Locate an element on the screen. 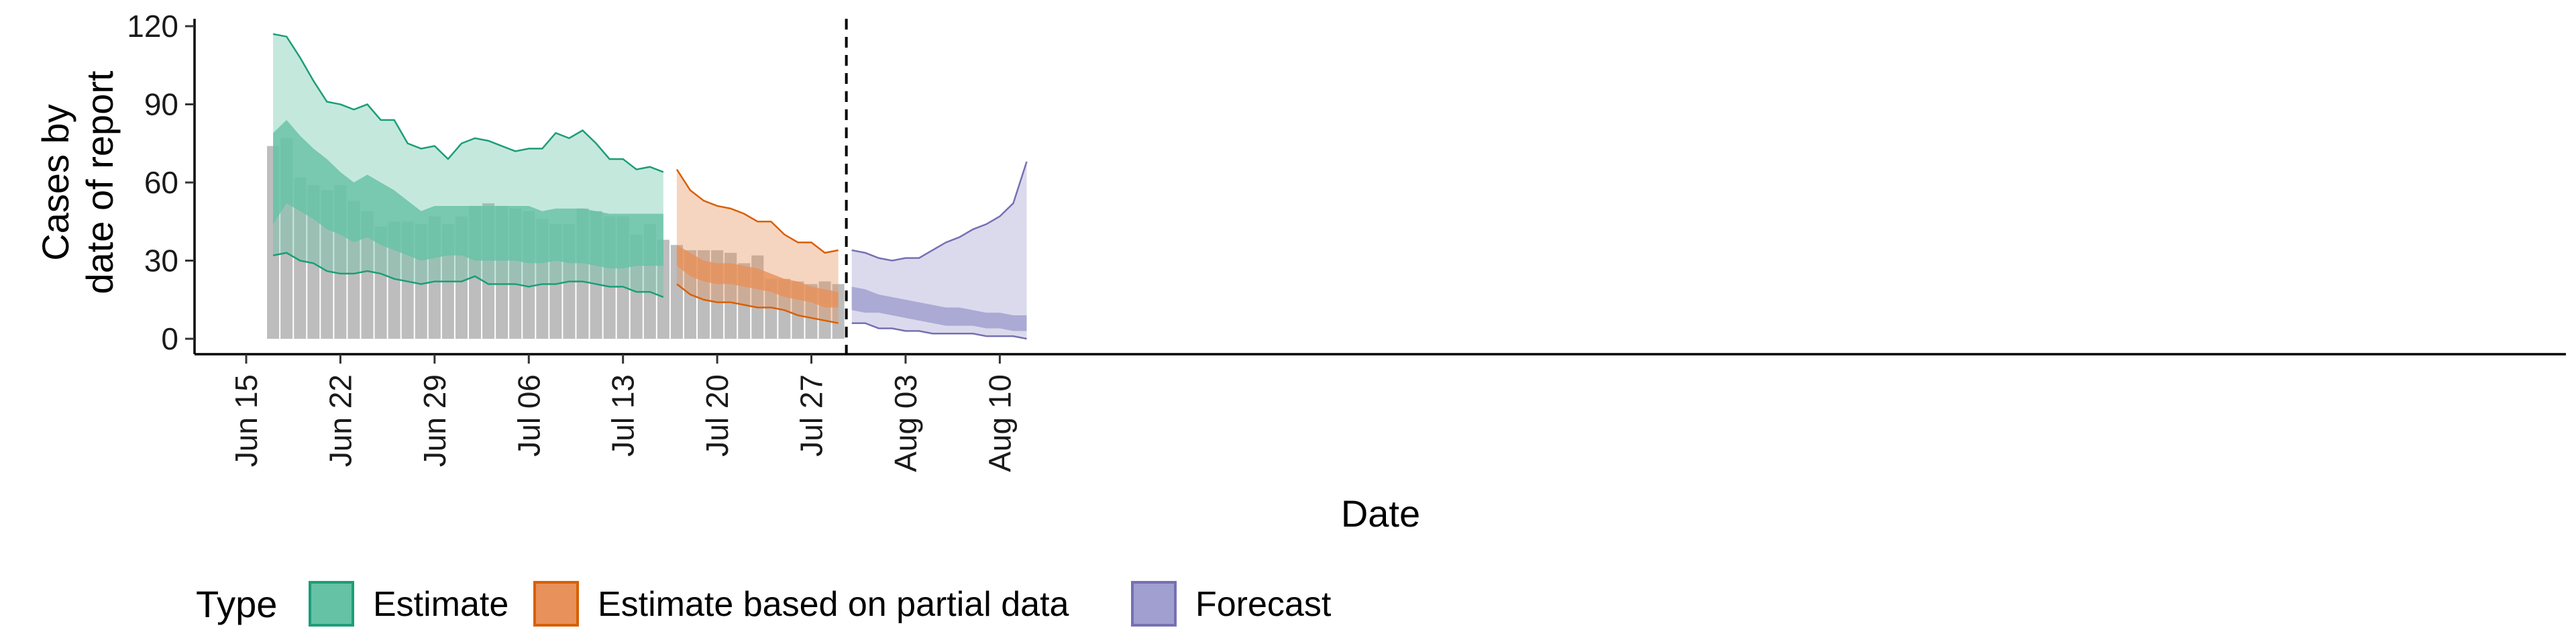  y-axis-title-line-2: date of report is located at coordinates (99, 182).